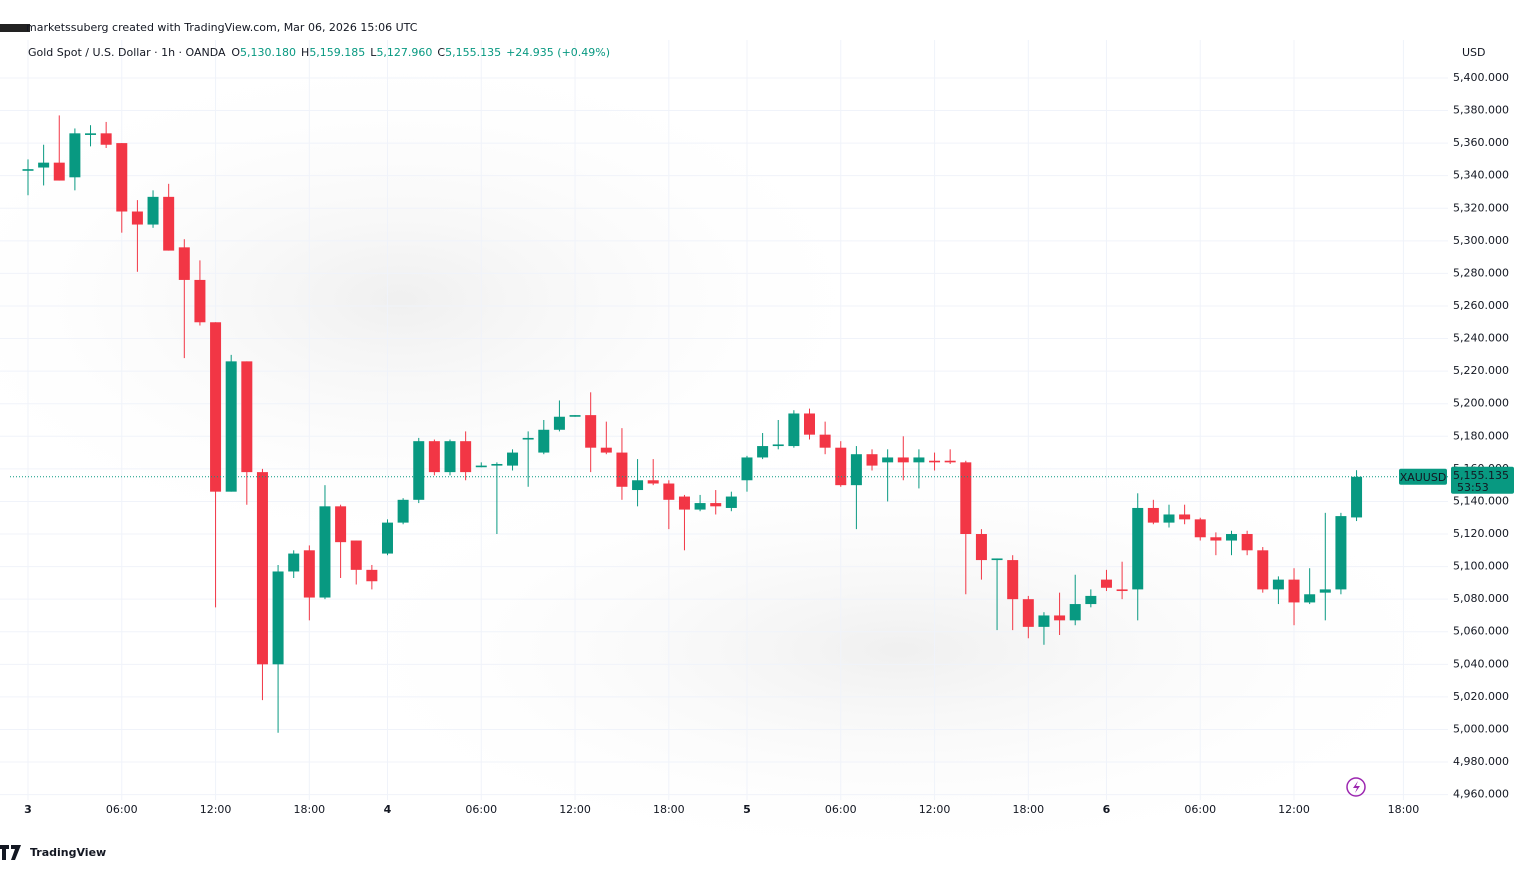  Describe the element at coordinates (1481, 370) in the screenshot. I see `y-tick-label: 5,220.000` at that location.